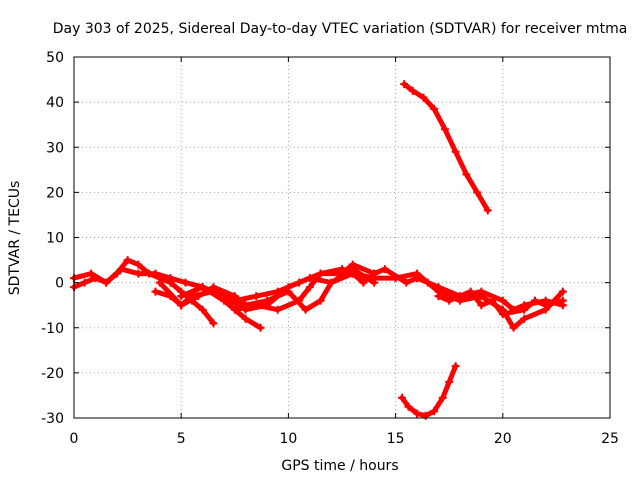 This screenshot has width=640, height=480. I want to click on x-tick-label: 20, so click(503, 439).